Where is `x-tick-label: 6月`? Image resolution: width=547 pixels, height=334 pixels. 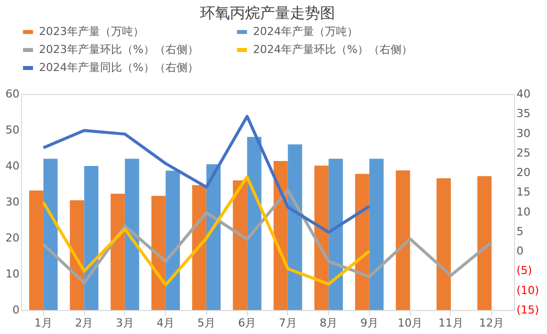 x-tick-label: 6月 is located at coordinates (247, 323).